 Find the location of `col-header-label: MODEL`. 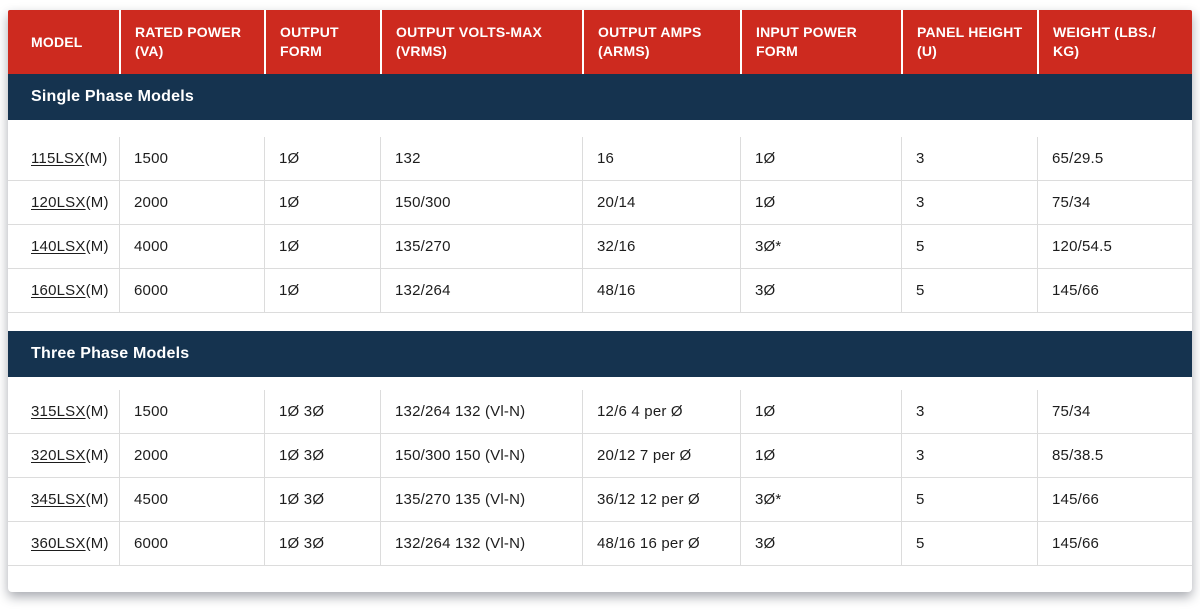

col-header-label: MODEL is located at coordinates (57, 41).